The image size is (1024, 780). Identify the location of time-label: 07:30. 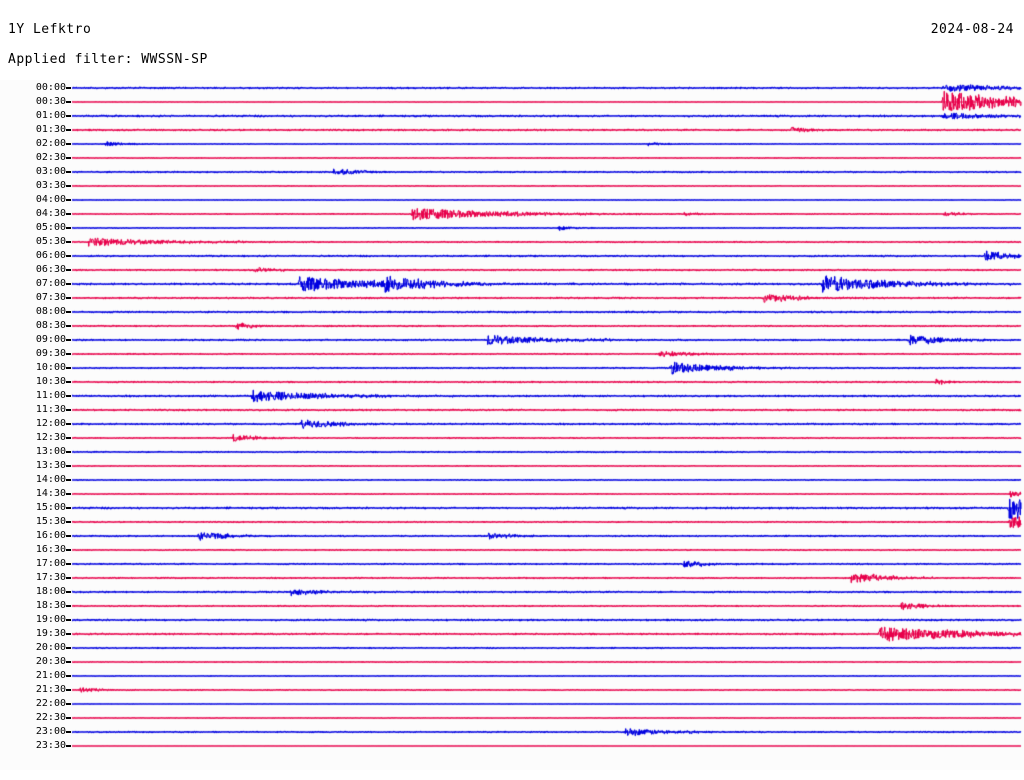
(50, 297).